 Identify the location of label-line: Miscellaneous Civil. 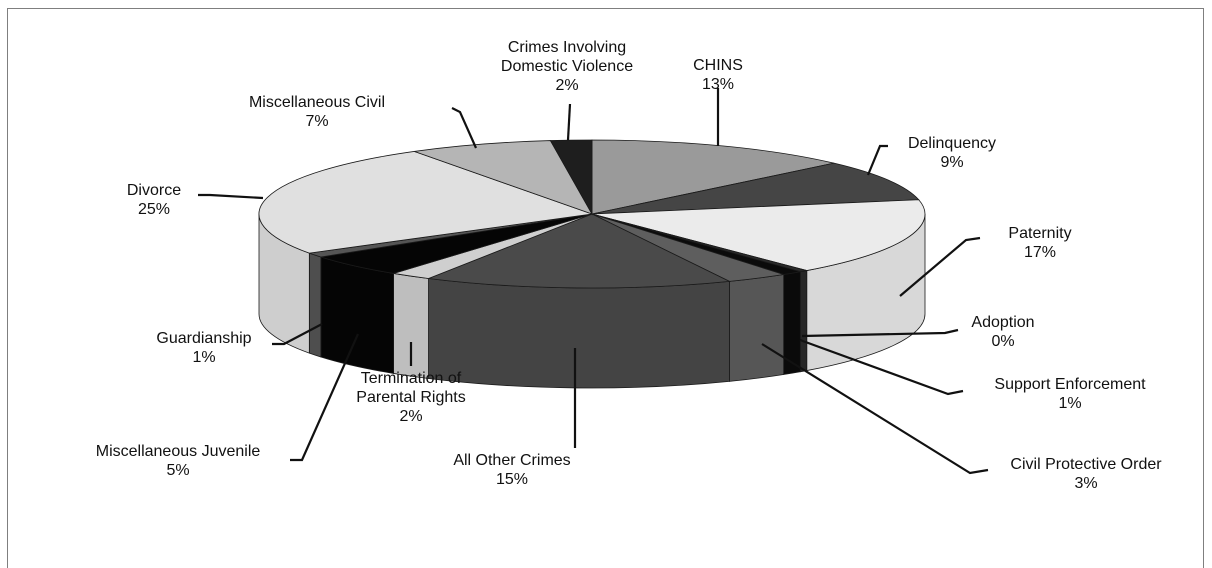
(317, 102).